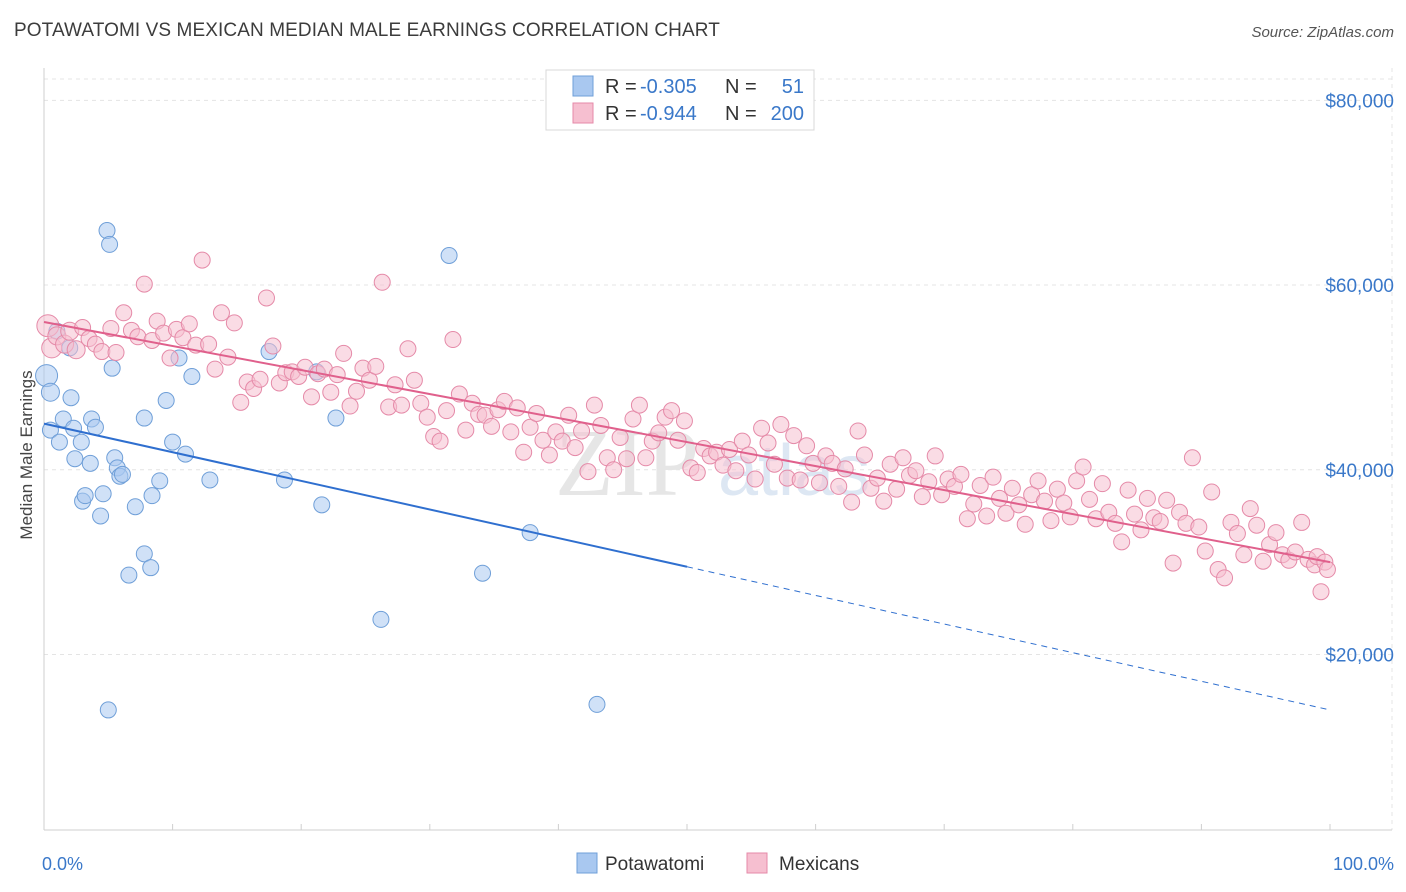 Image resolution: width=1406 pixels, height=892 pixels. Describe the element at coordinates (1359, 471) in the screenshot. I see `y-tick-label-1: $40,000` at that location.